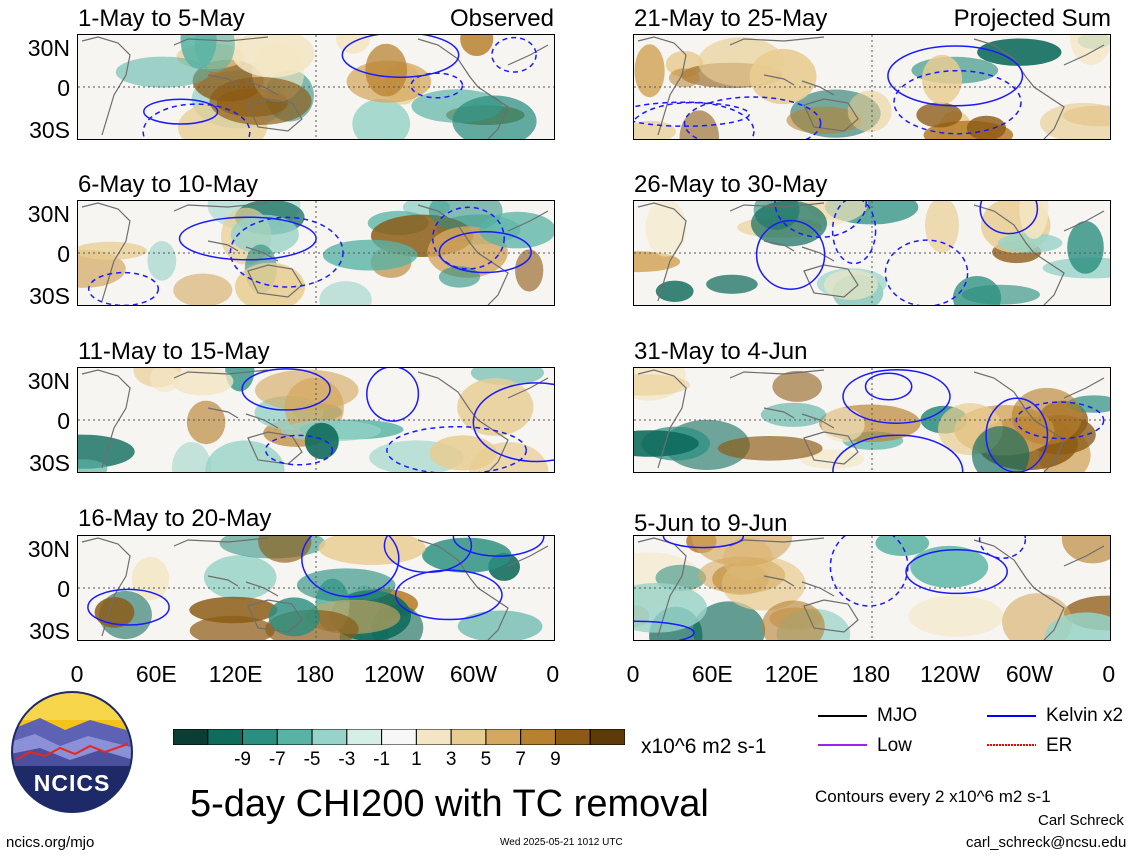  What do you see at coordinates (72, 752) in the screenshot?
I see `ncics-logo: NCICS` at bounding box center [72, 752].